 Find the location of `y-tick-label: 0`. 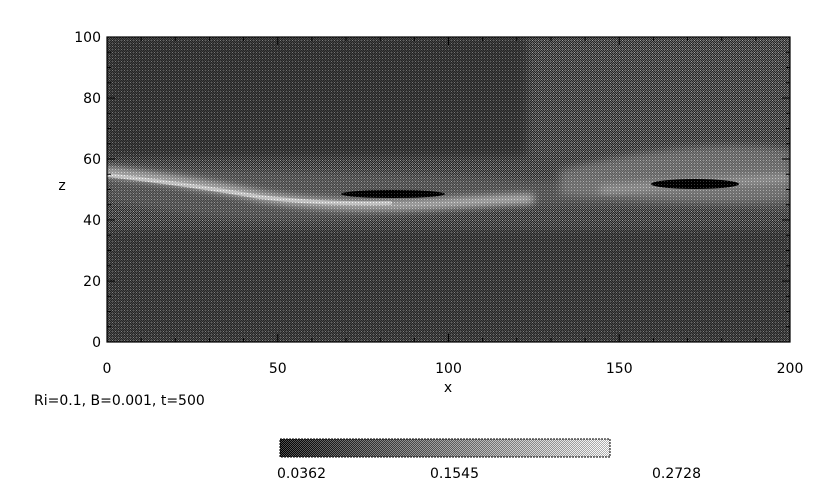

y-tick-label: 0 is located at coordinates (96, 343).